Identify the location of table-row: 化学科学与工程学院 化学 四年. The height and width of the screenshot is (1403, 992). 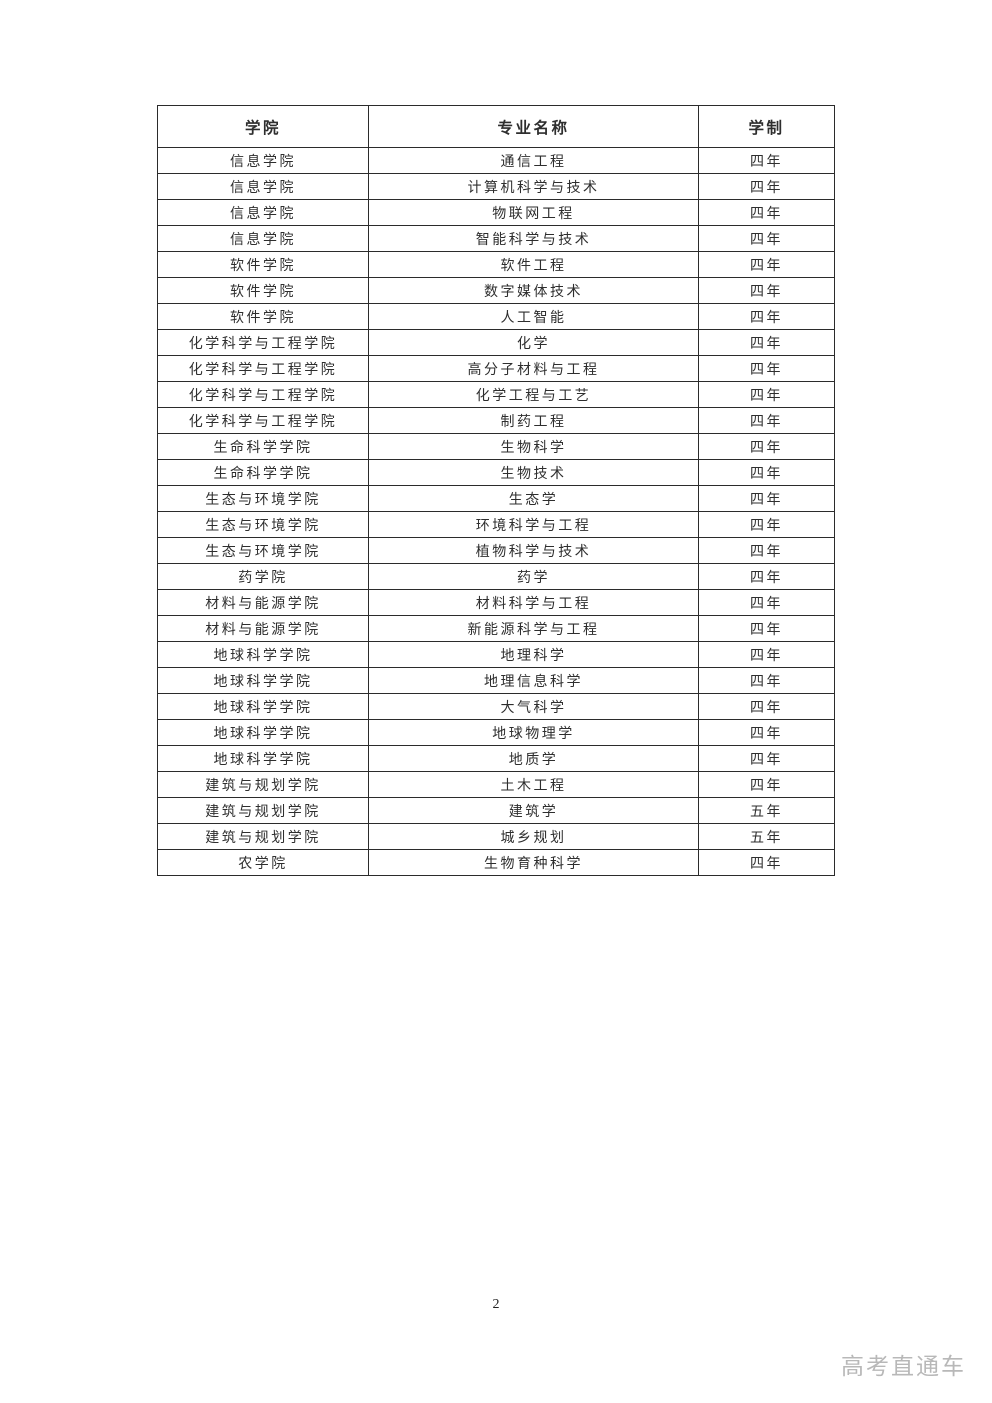
(496, 342).